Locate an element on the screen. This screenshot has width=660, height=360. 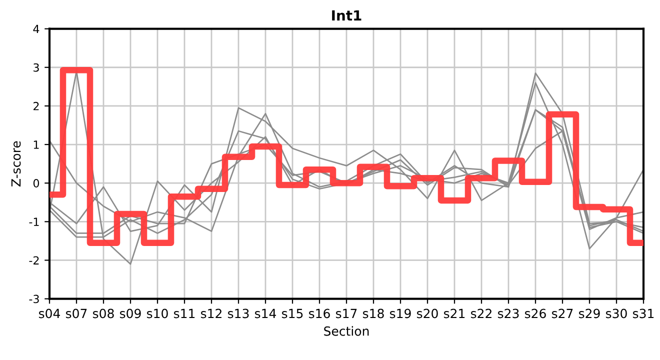
x-tick-label: s27 is located at coordinates (562, 313).